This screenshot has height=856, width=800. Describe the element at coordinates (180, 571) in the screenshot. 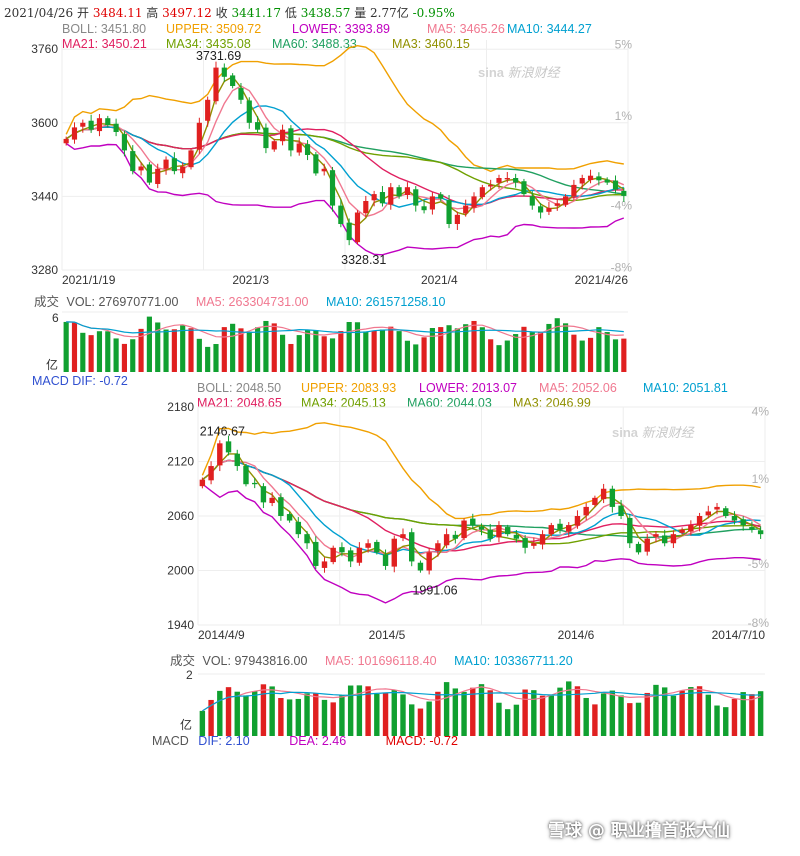

I see `y-tick-label: 2000` at that location.